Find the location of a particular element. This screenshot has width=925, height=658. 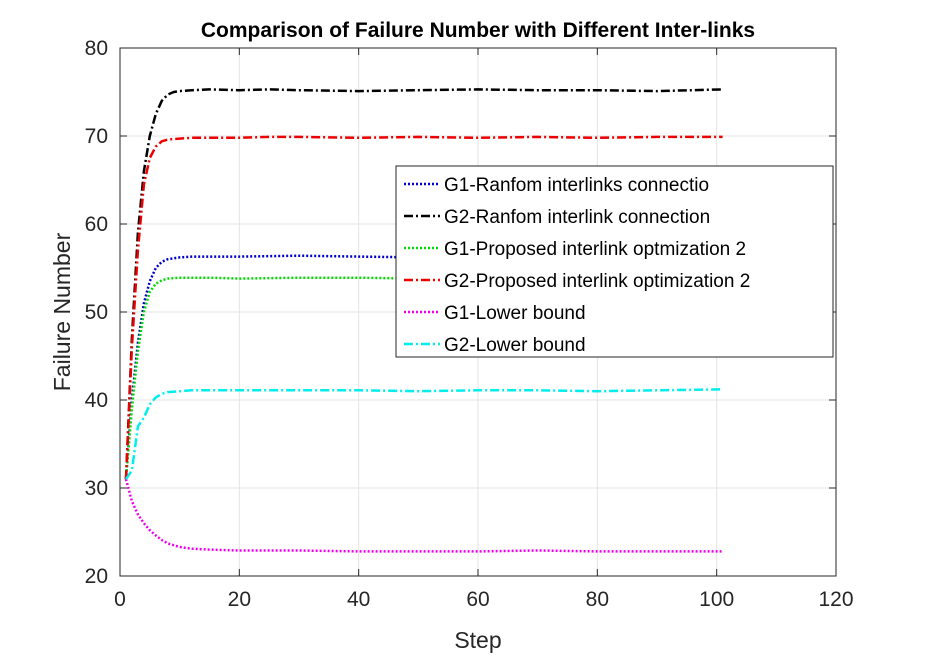

legend-label-4: G2-Proposed interlink optimization 2 is located at coordinates (597, 281).